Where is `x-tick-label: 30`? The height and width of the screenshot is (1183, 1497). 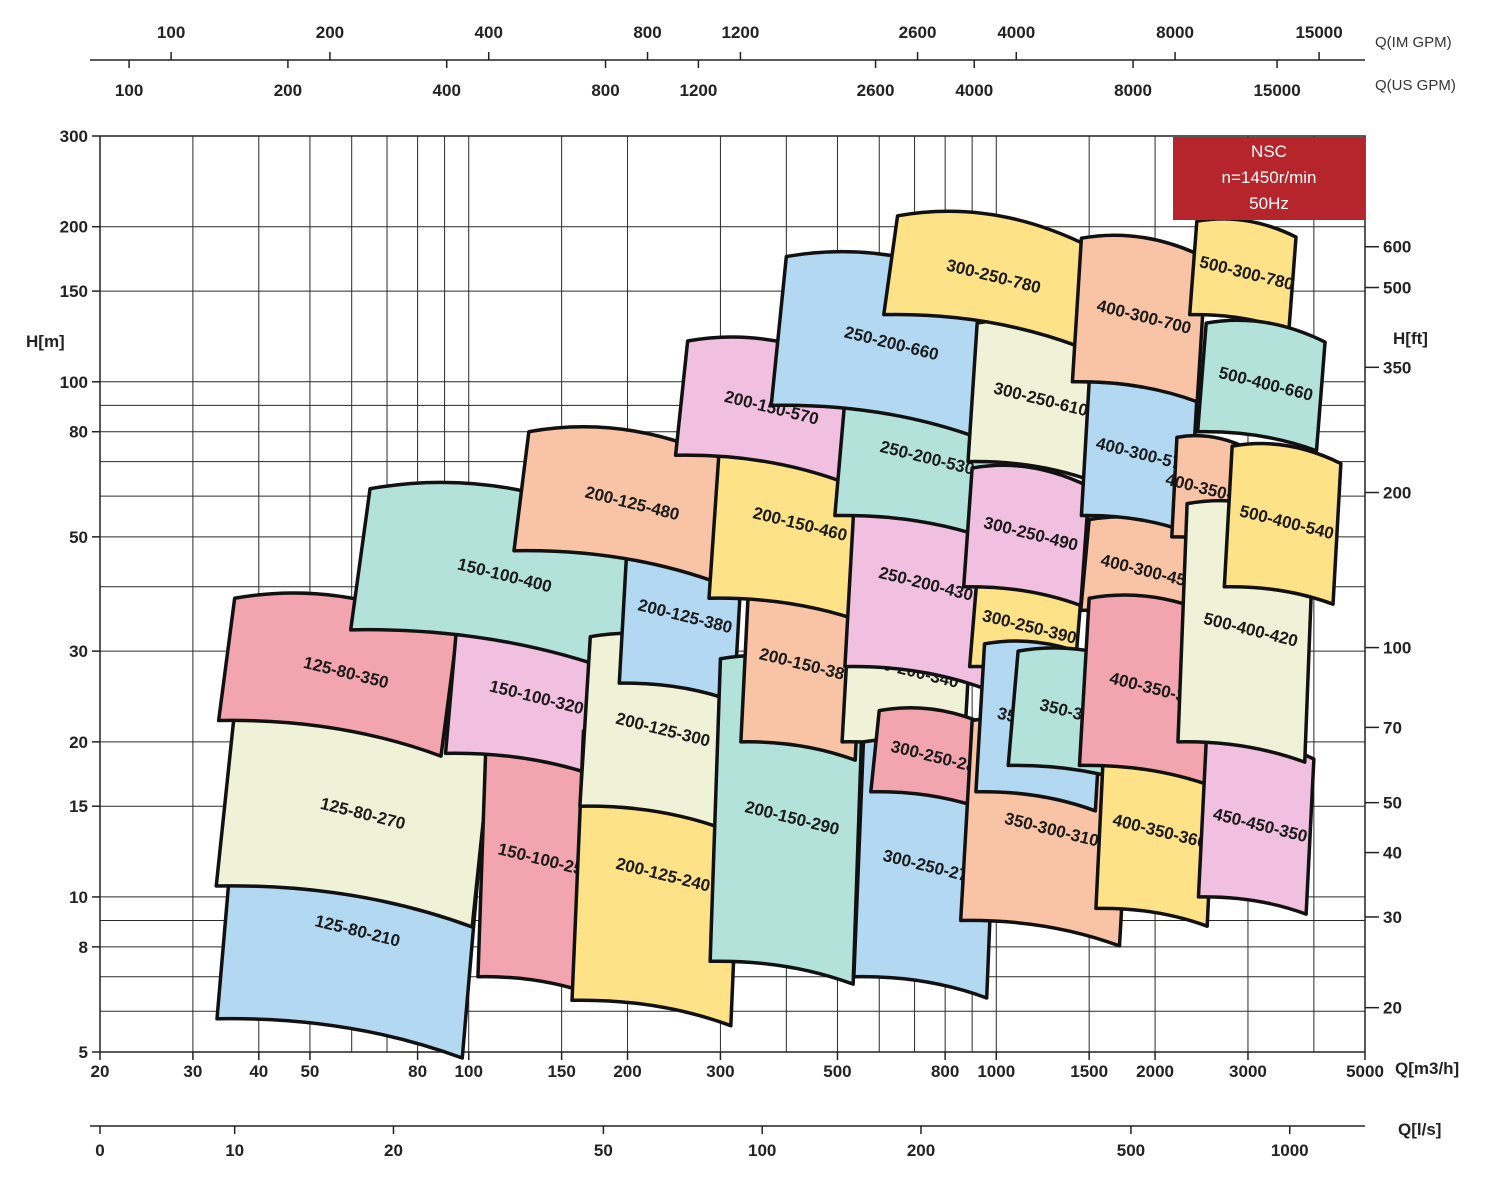 x-tick-label: 30 is located at coordinates (192, 1071).